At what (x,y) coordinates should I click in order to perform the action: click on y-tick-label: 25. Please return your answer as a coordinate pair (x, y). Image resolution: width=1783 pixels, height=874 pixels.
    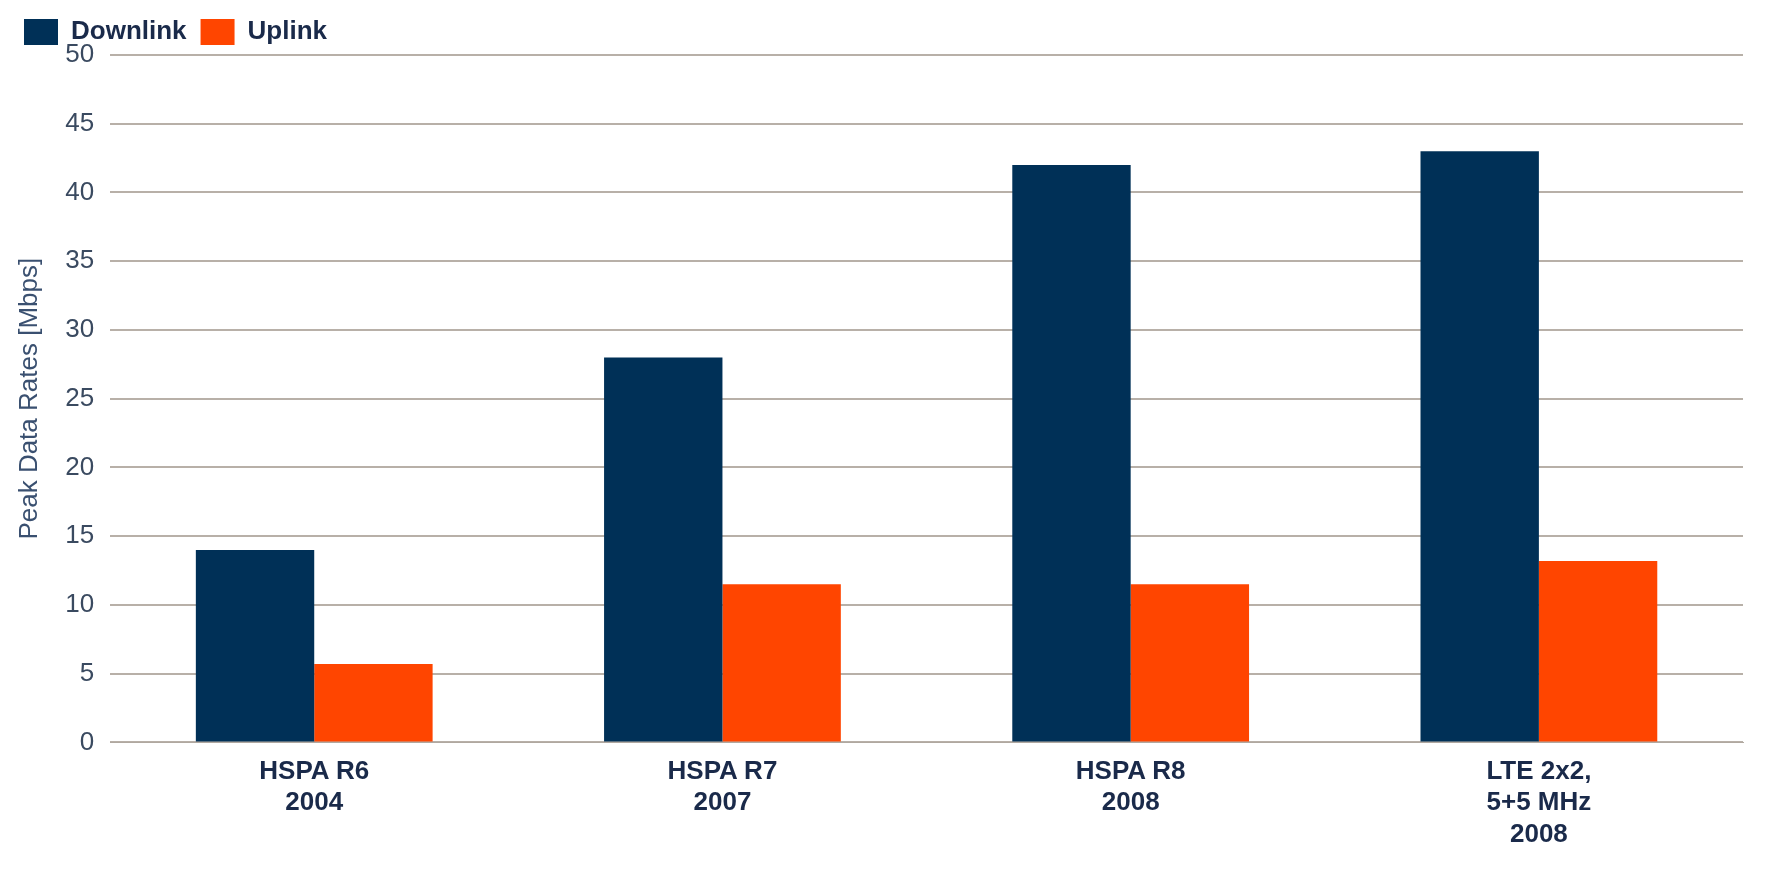
    Looking at the image, I should click on (80, 396).